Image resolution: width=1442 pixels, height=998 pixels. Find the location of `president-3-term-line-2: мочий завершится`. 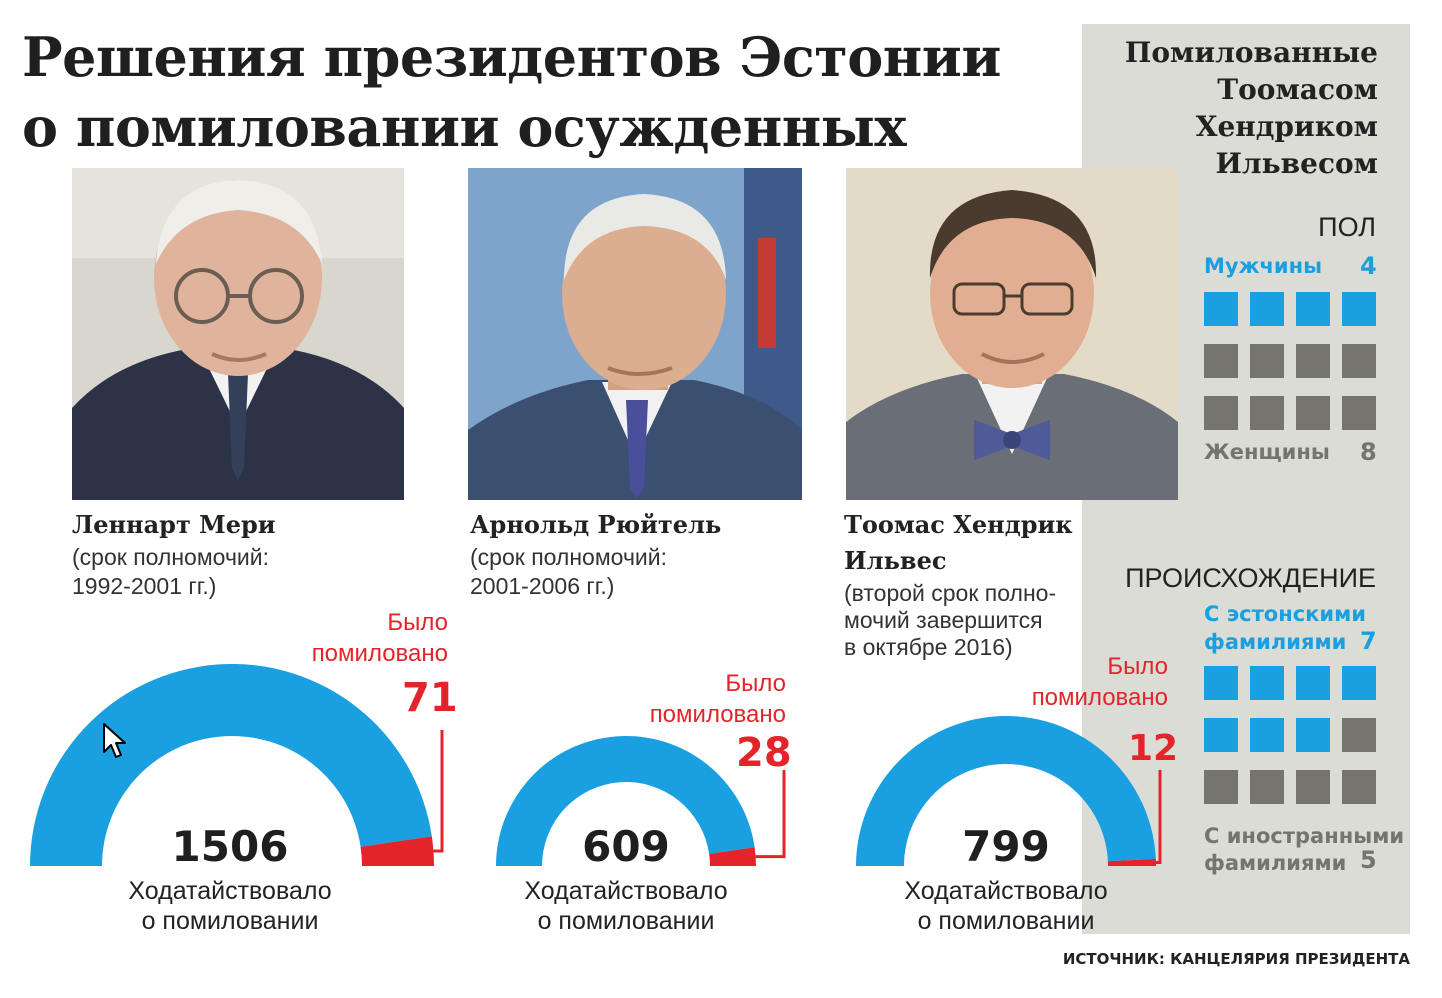

president-3-term-line-2: мочий завершится is located at coordinates (943, 620).